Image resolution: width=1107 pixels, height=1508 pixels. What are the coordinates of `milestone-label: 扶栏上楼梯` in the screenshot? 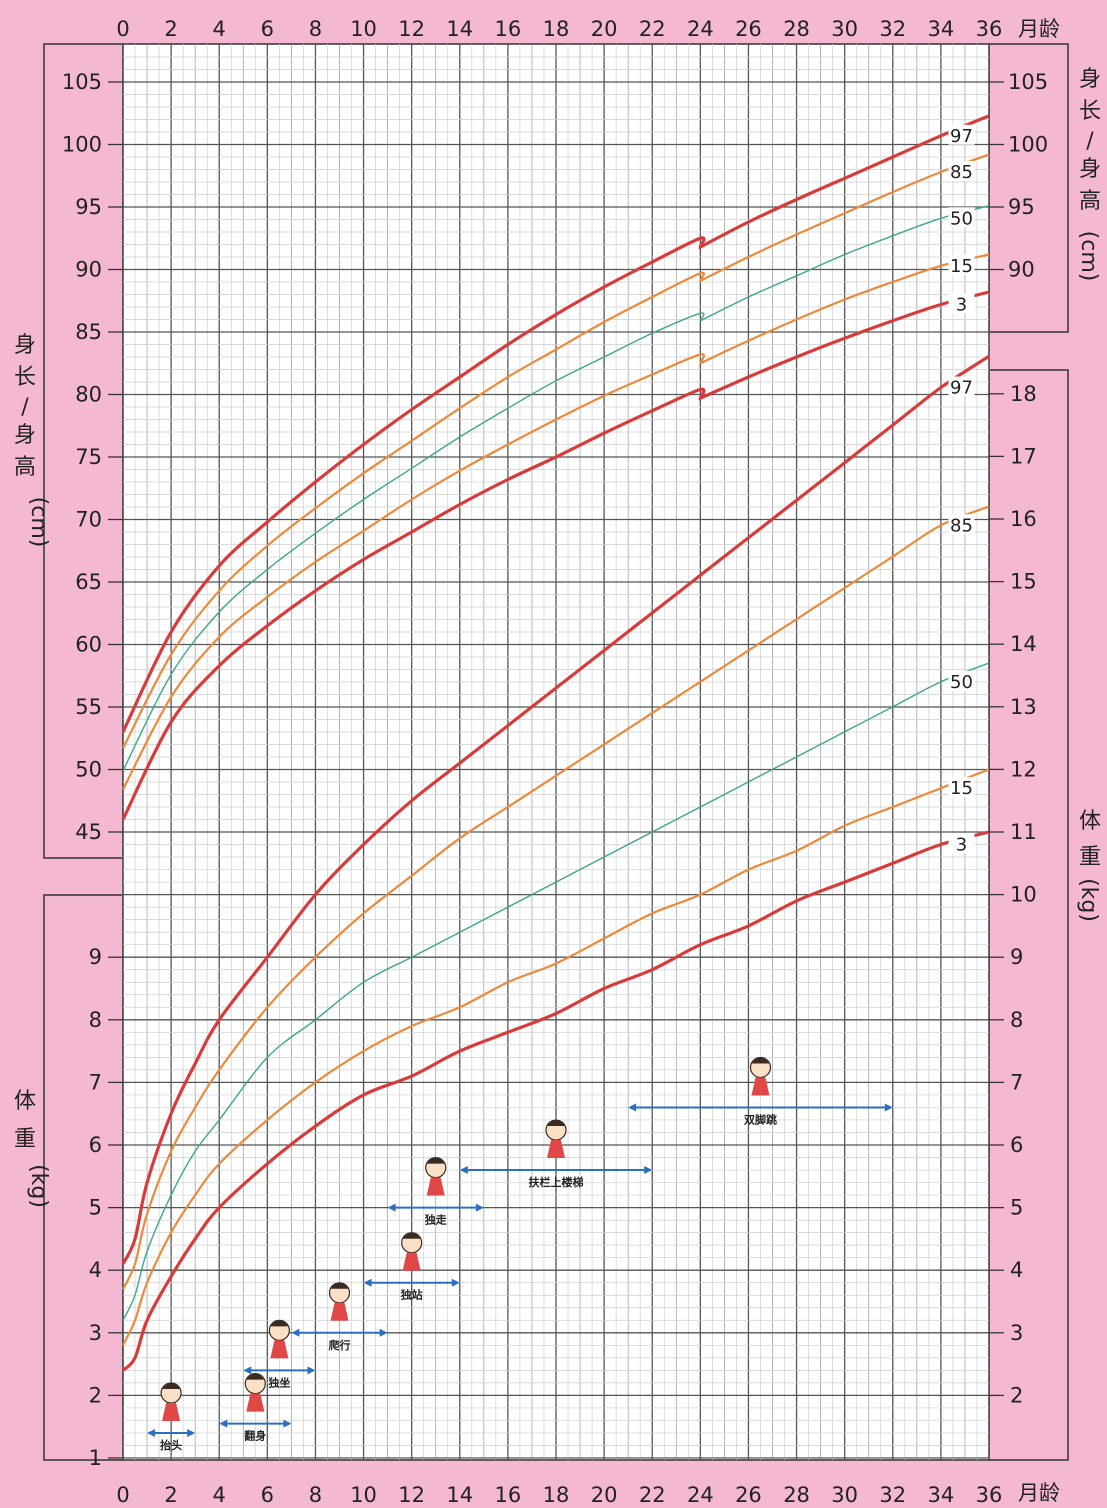 It's located at (556, 1182).